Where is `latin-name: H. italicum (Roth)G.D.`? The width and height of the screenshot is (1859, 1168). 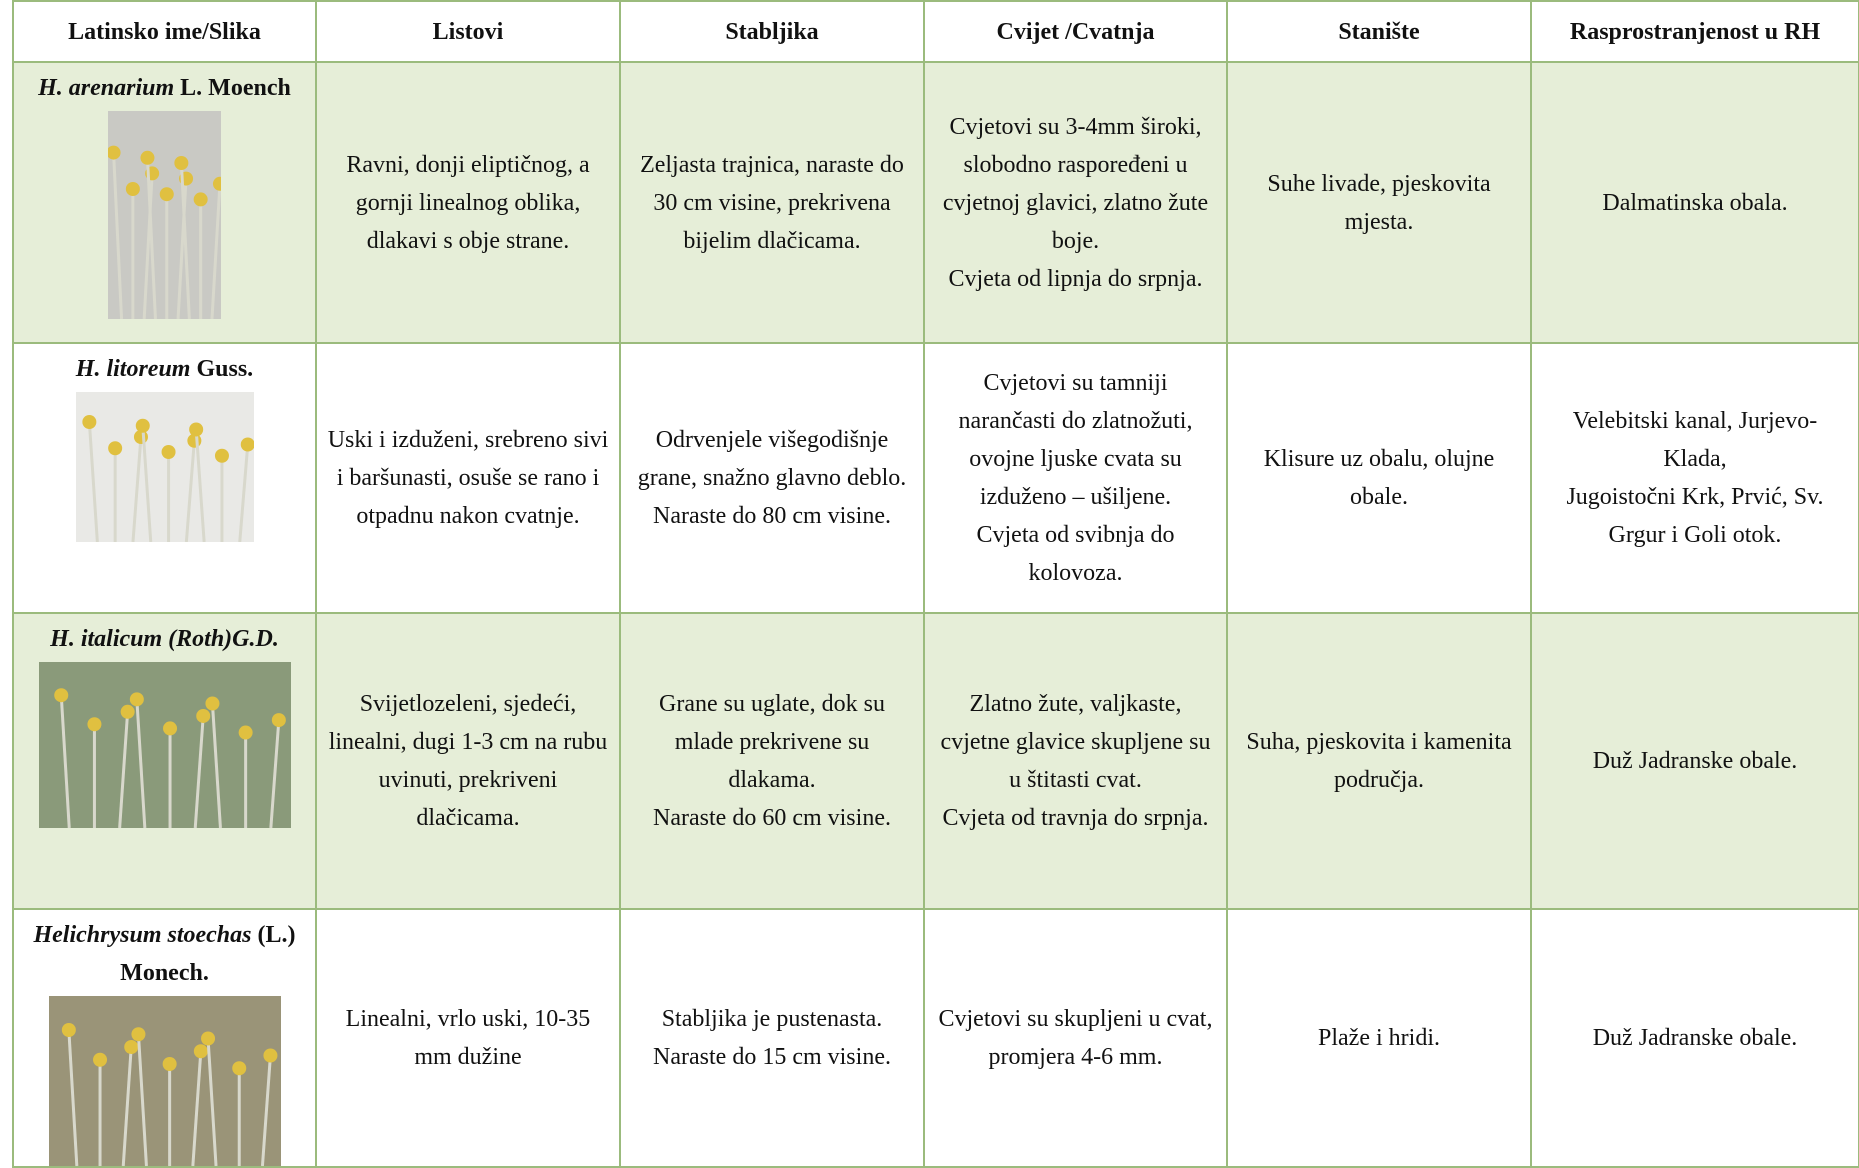
latin-name: H. italicum (Roth)G.D. is located at coordinates (164, 639).